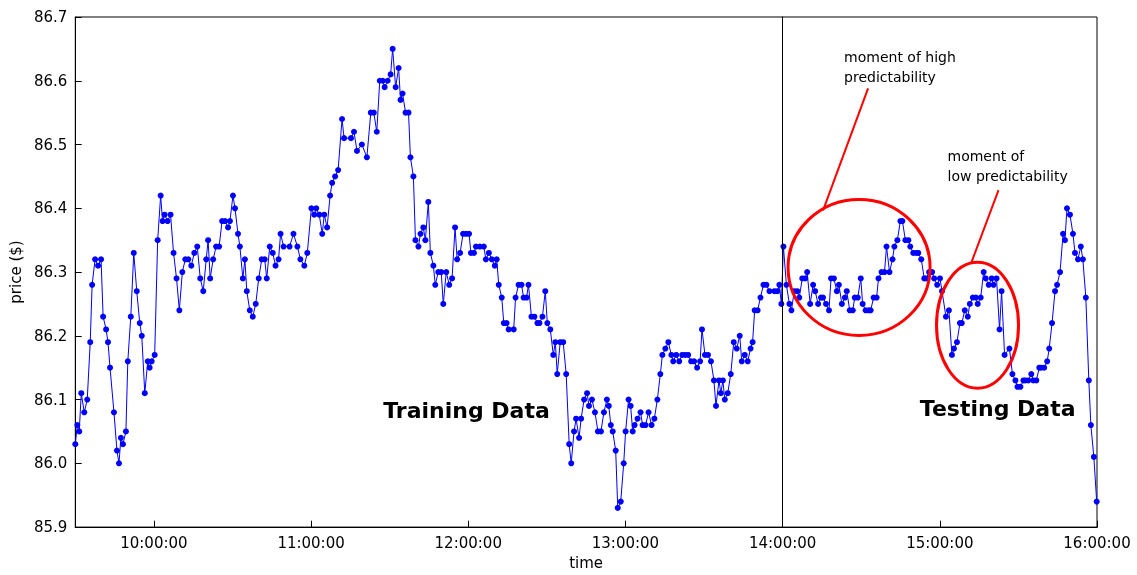 This screenshot has height=575, width=1137. What do you see at coordinates (50, 527) in the screenshot?
I see `y-tick-label: 85.9` at bounding box center [50, 527].